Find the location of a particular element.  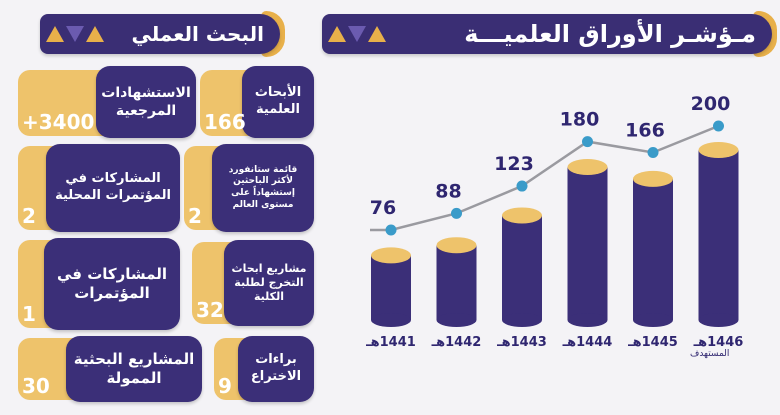

card-citations: الاستشهادات المرجعية +3400 is located at coordinates (107, 102).